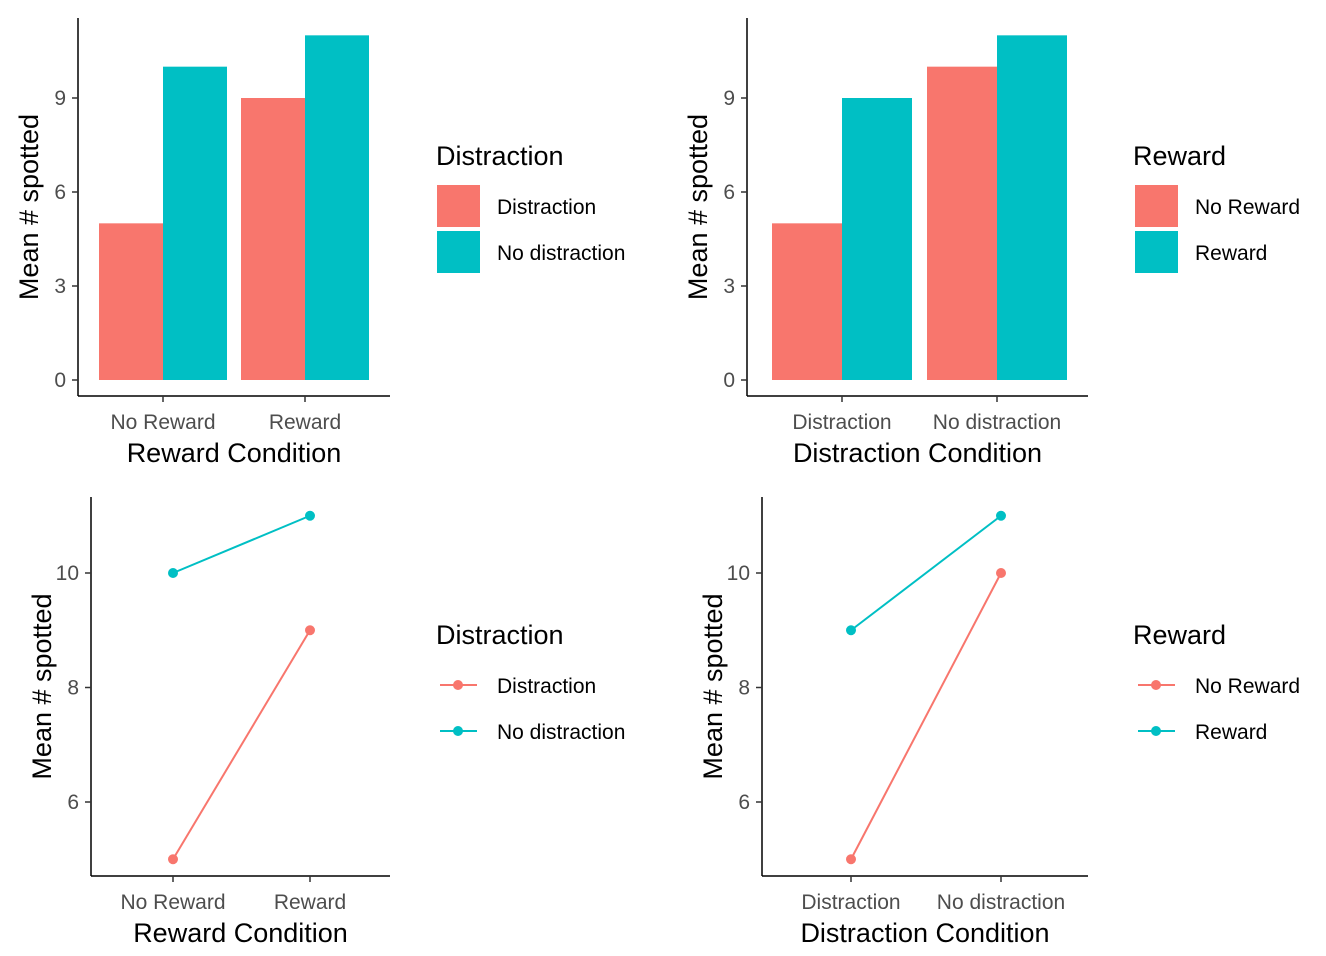 The width and height of the screenshot is (1326, 956). I want to click on bar-reward-no-distraction, so click(1032, 207).